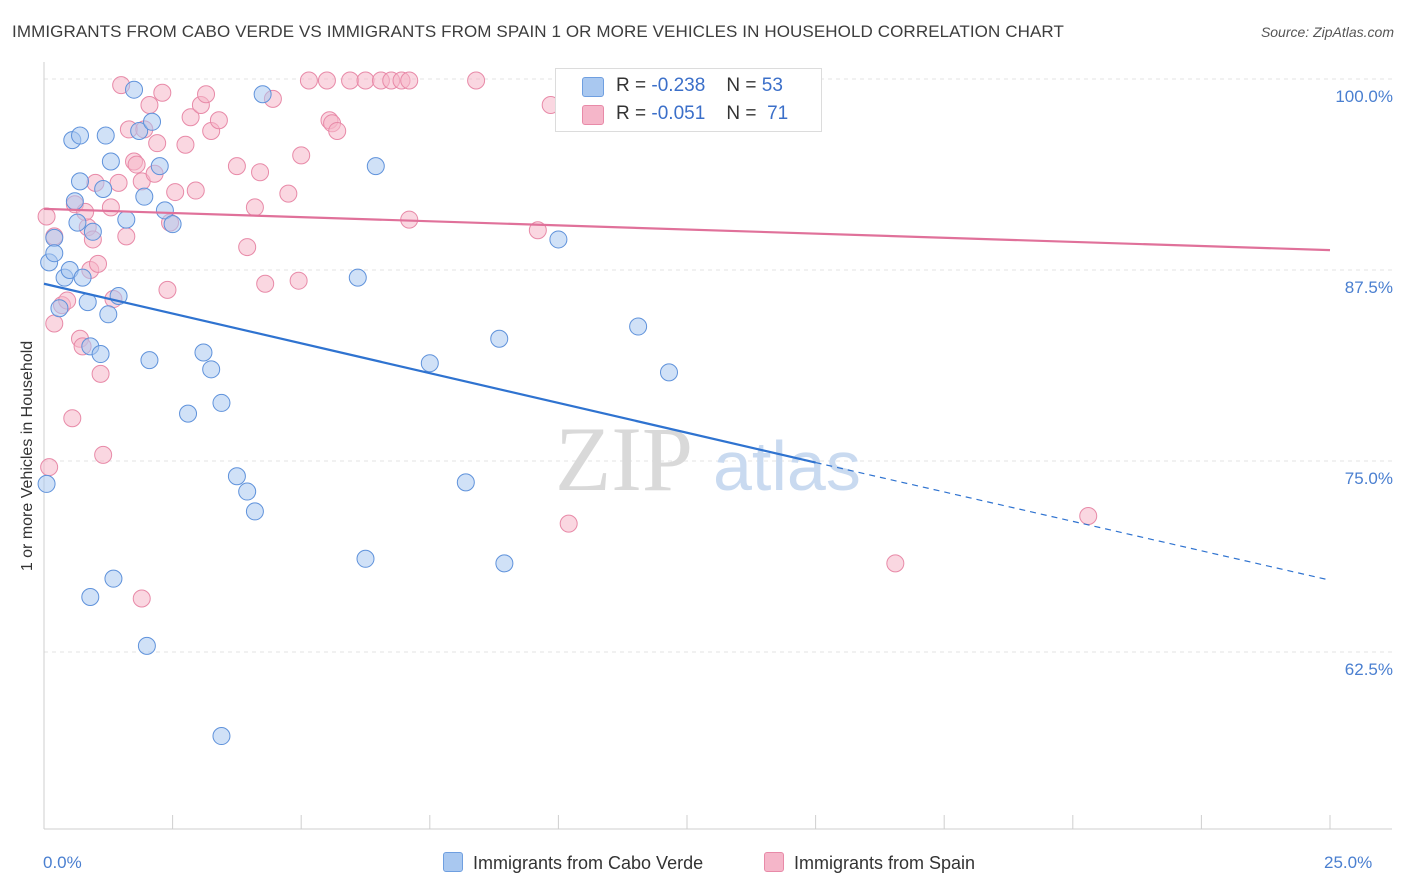 The image size is (1406, 892). What do you see at coordinates (588, 863) in the screenshot?
I see `legend-label-cabo-verde: Immigrants from Cabo Verde` at bounding box center [588, 863].